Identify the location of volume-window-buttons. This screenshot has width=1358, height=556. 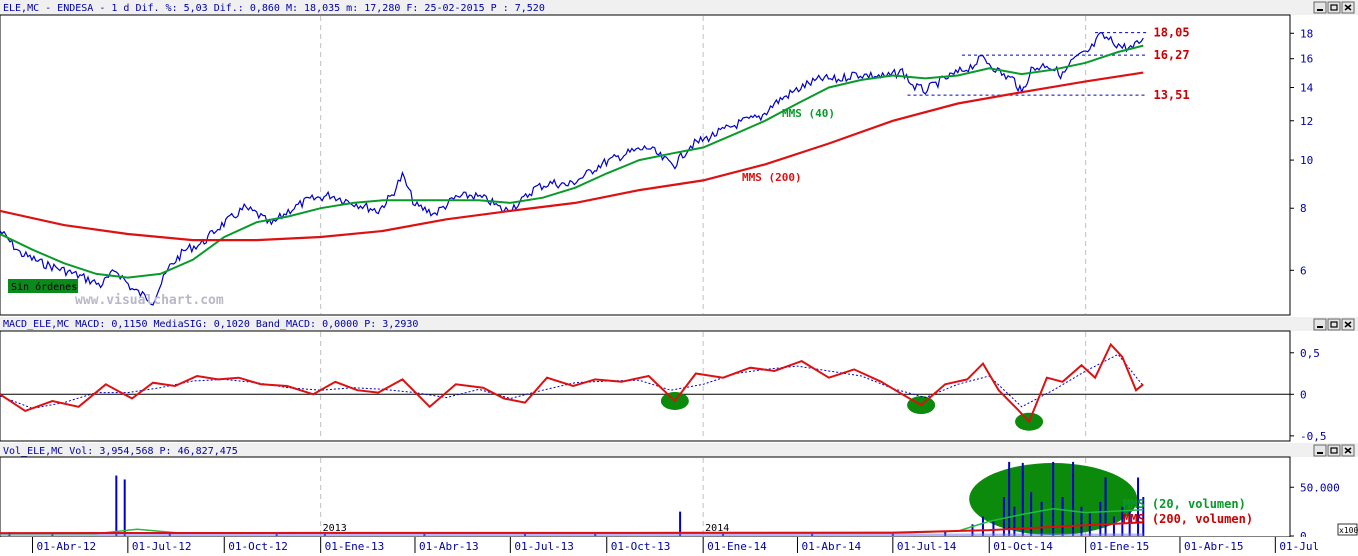
(1334, 450).